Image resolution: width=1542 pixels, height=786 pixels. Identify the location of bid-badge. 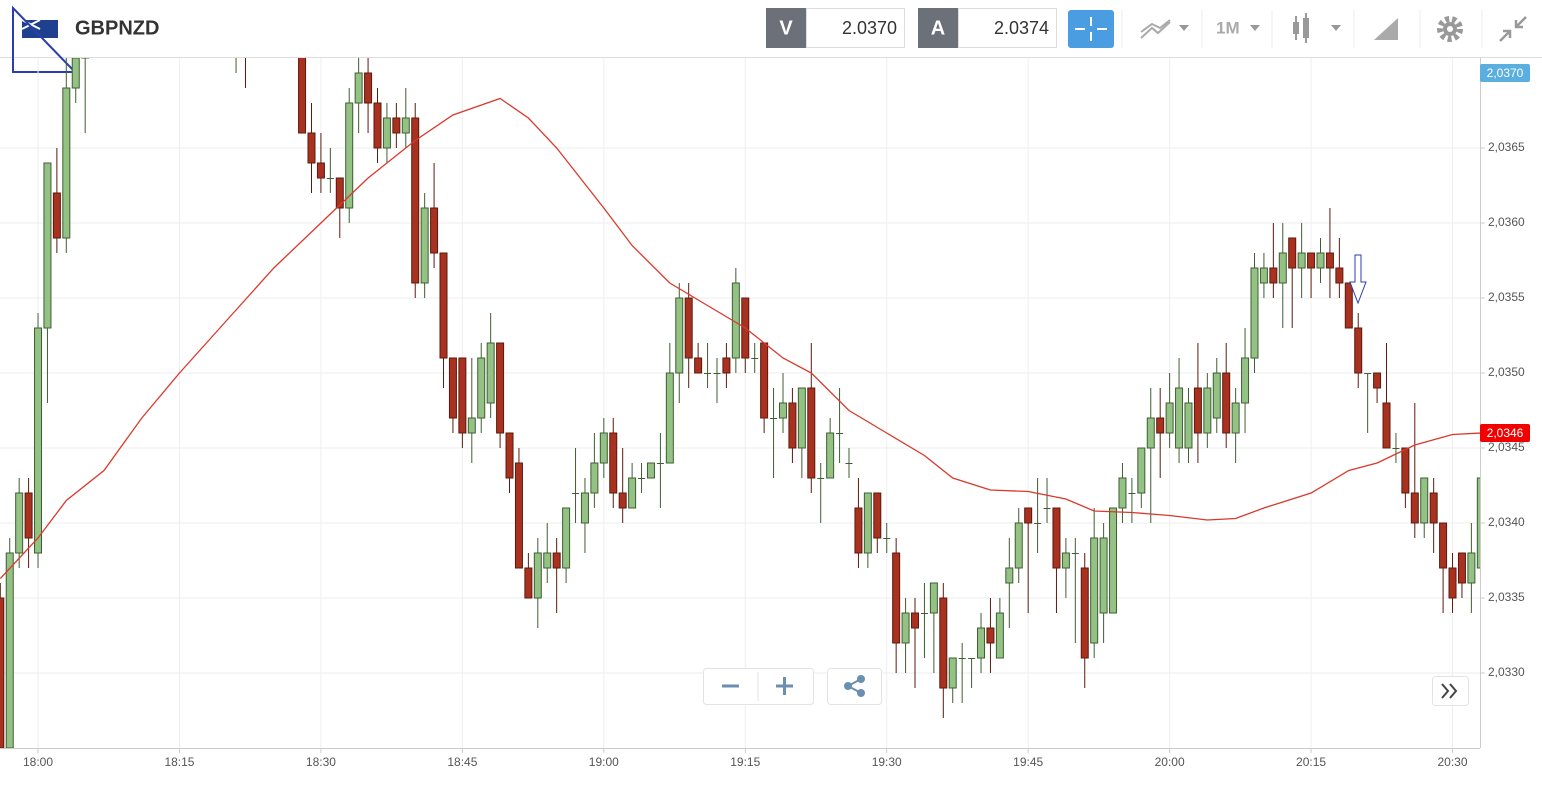
(786, 28).